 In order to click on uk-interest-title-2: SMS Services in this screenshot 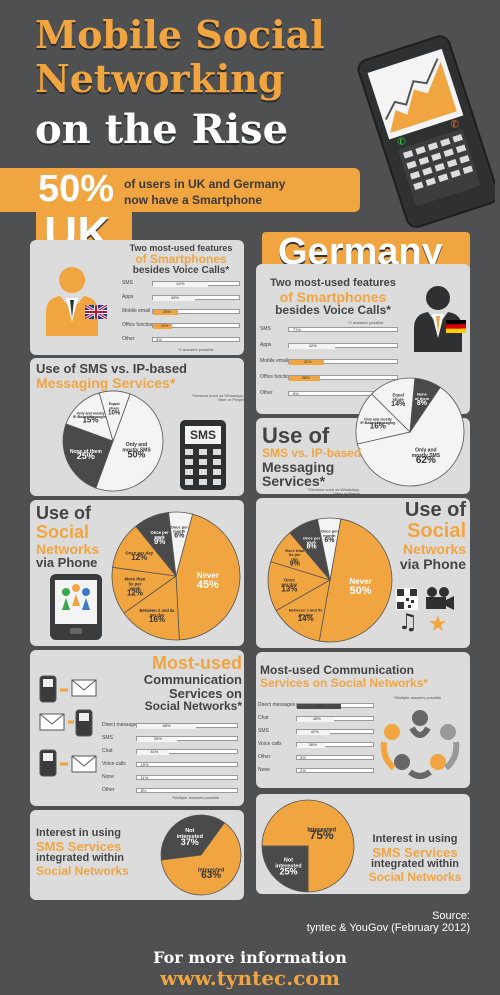, I will do `click(79, 846)`.